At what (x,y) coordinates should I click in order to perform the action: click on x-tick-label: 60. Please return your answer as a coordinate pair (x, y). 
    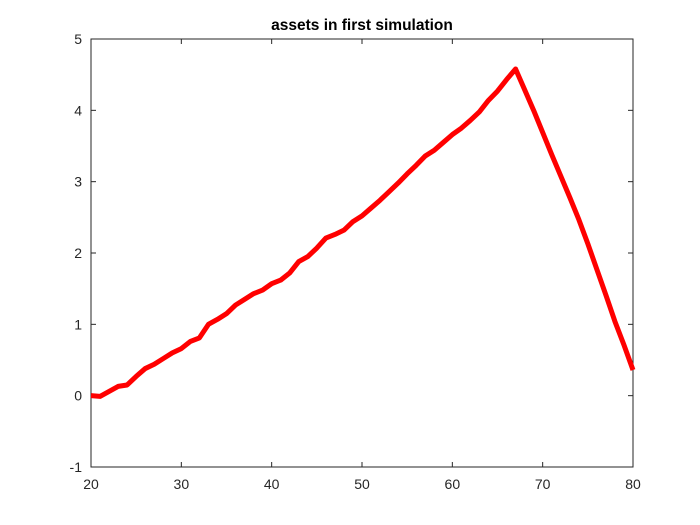
    Looking at the image, I should click on (453, 484).